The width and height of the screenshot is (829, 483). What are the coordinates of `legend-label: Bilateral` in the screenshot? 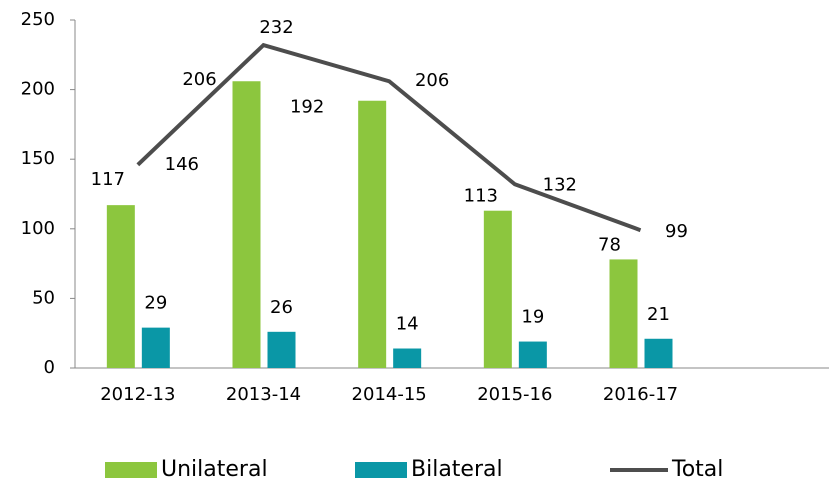 It's located at (457, 469).